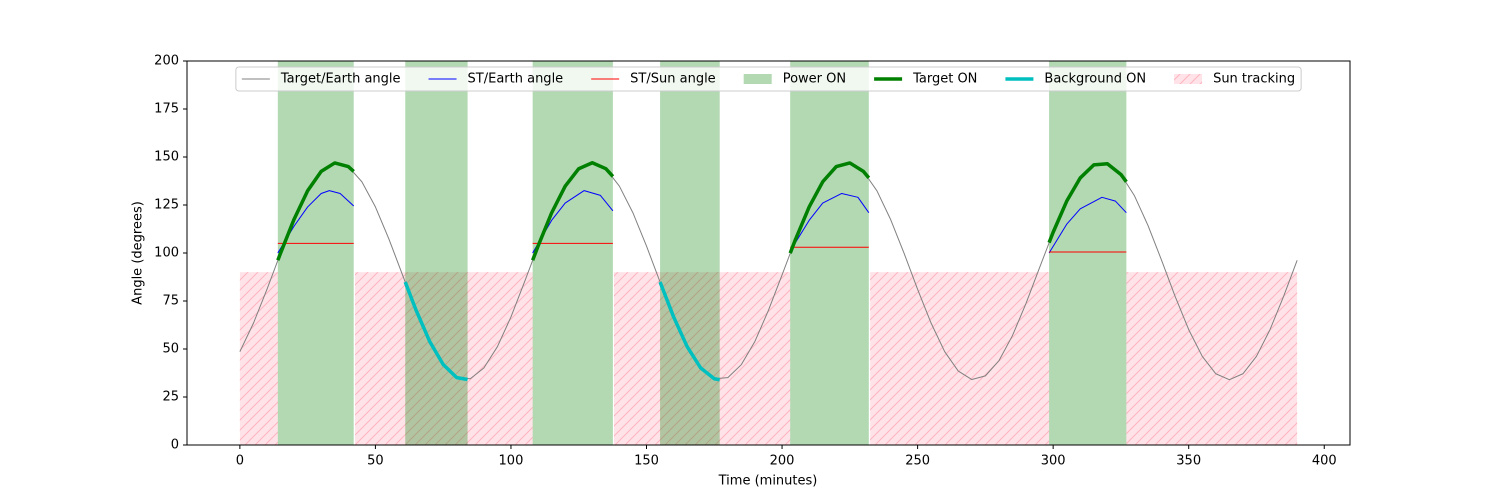 The width and height of the screenshot is (1500, 500). I want to click on x-tick-label: 300, so click(1053, 461).